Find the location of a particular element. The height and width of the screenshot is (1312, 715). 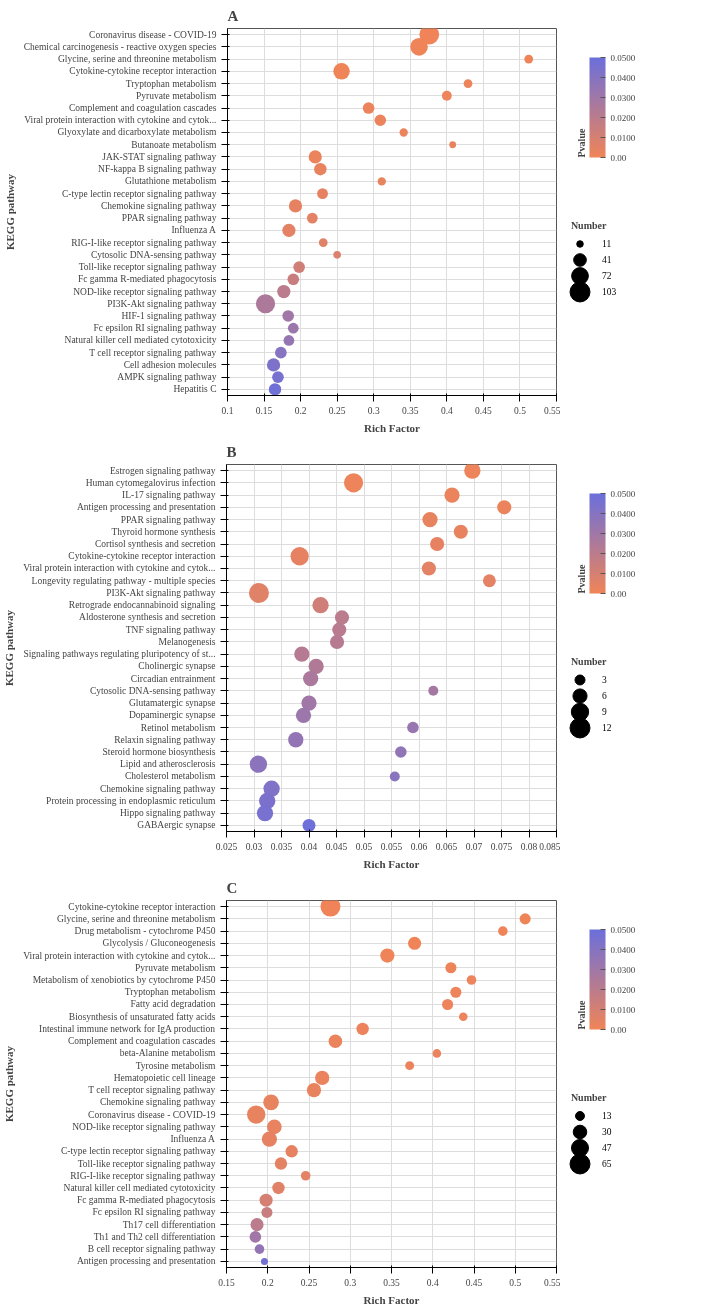

color-bar-label: 0.0300 is located at coordinates (623, 97).